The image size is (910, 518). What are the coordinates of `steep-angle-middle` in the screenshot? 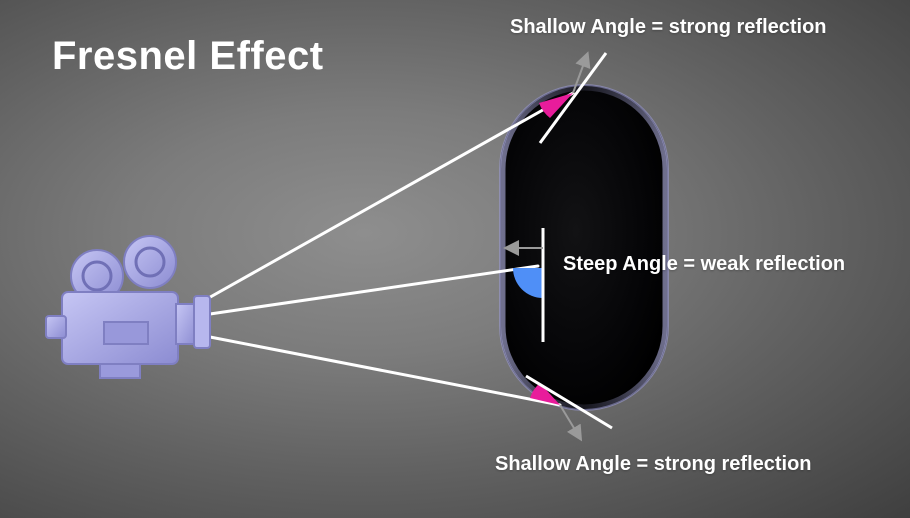 It's located at (524, 285).